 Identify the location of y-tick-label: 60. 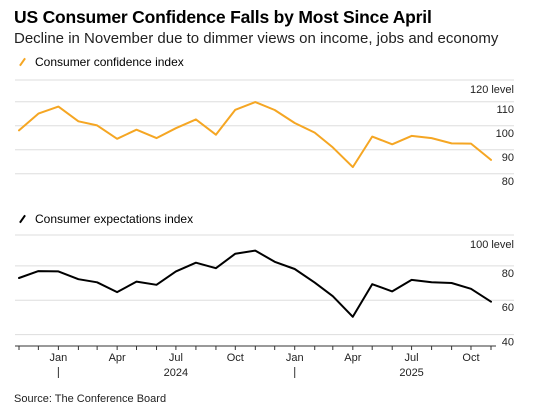
(508, 308).